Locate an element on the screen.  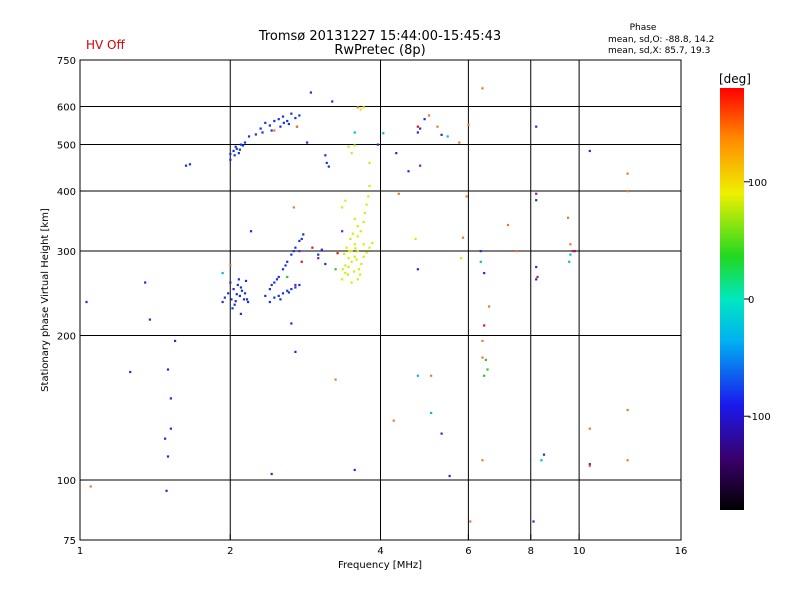
colorbar-label: [deg] is located at coordinates (735, 79).